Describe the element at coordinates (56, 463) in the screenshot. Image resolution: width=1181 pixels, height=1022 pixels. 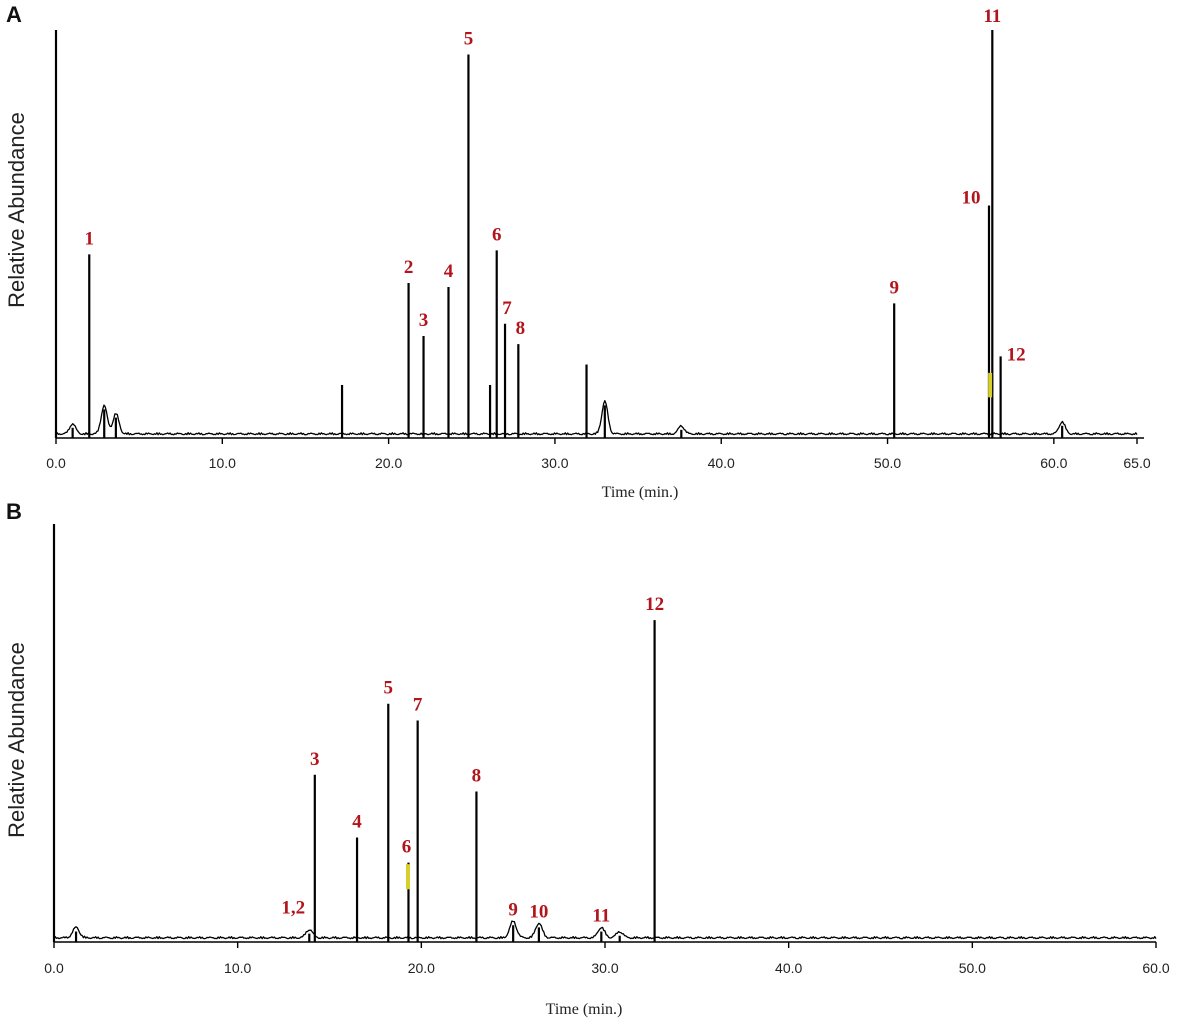
I see `panel-a-x-tick-label-0: 0.0` at that location.